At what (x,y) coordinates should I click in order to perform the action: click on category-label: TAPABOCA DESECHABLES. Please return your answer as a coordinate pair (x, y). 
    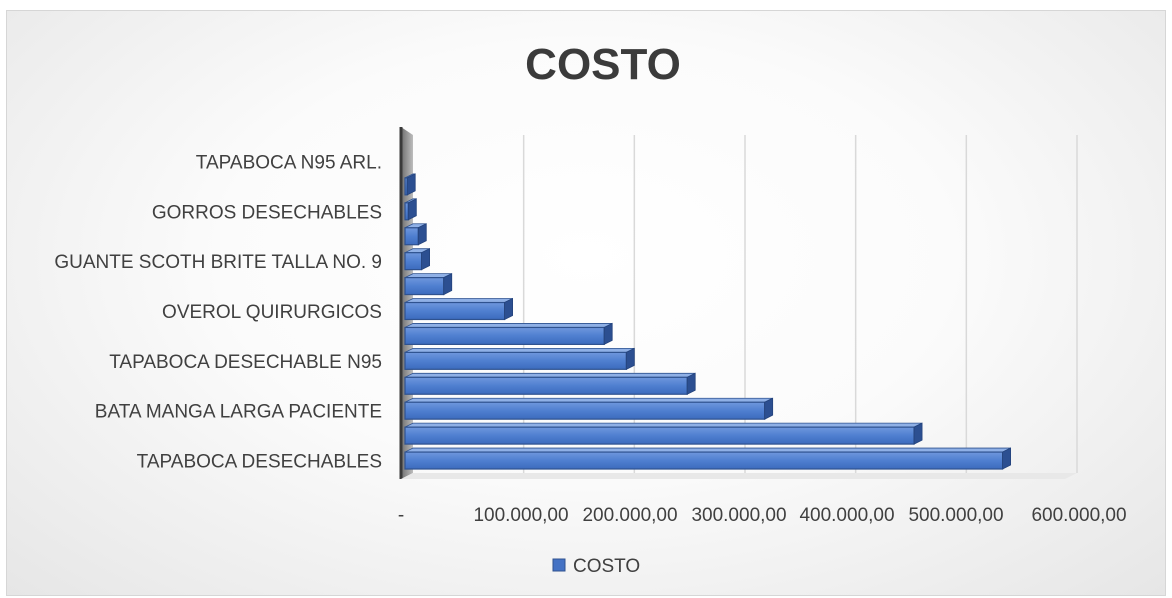
    Looking at the image, I should click on (259, 462).